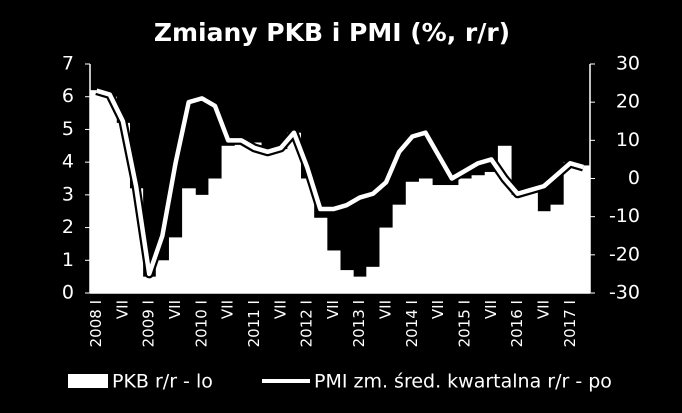 The image size is (682, 413). I want to click on y2-tick-label: 0, so click(634, 178).